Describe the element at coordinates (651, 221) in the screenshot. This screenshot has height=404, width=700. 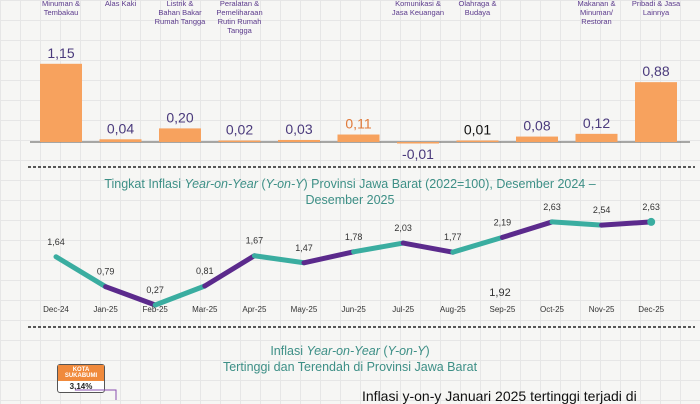
I see `line-end-point` at that location.